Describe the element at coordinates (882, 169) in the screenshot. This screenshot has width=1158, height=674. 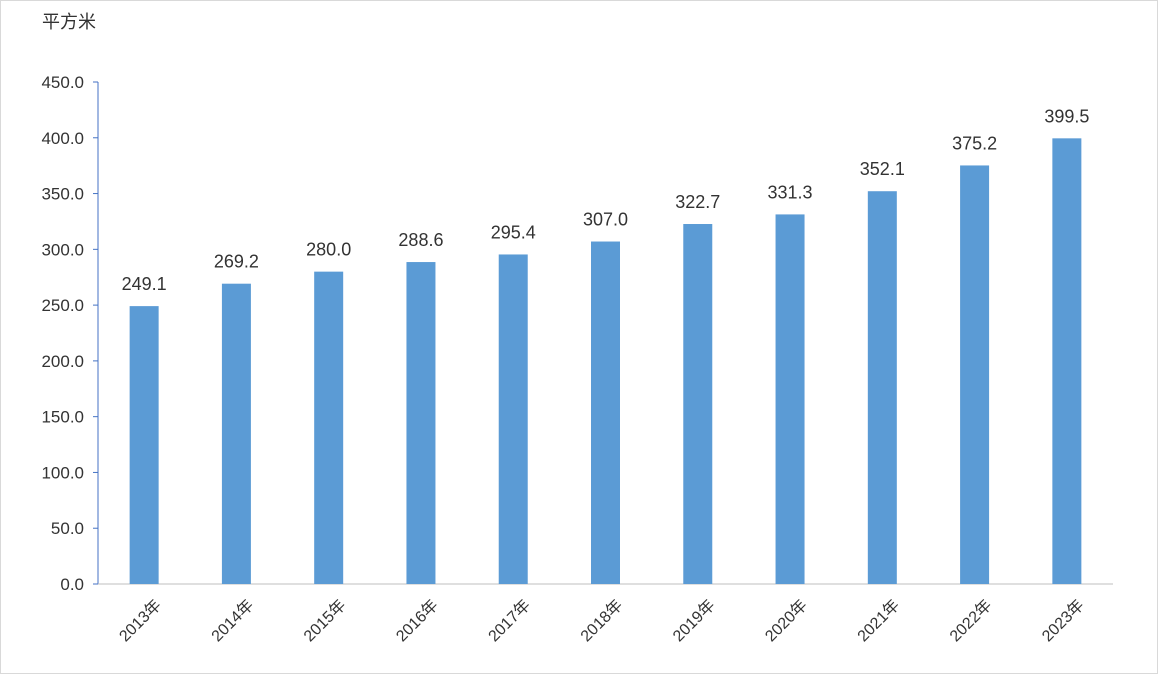
I see `data-label: 352.1` at that location.